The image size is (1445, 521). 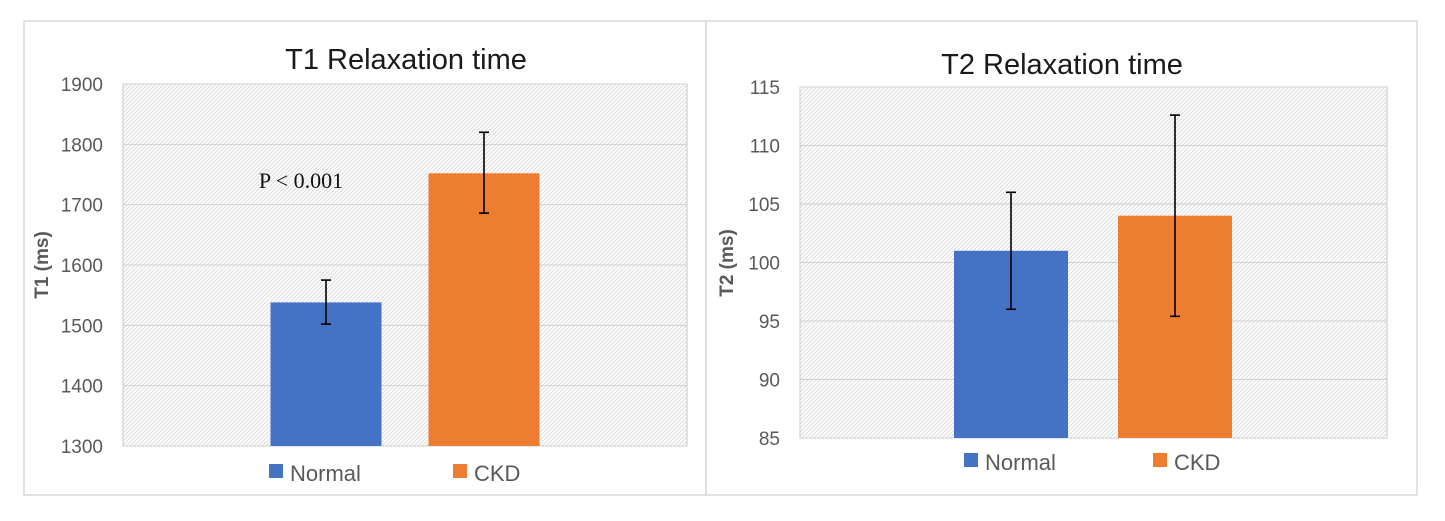 I want to click on t1-y-tick-label: 1900, so click(x=82, y=85).